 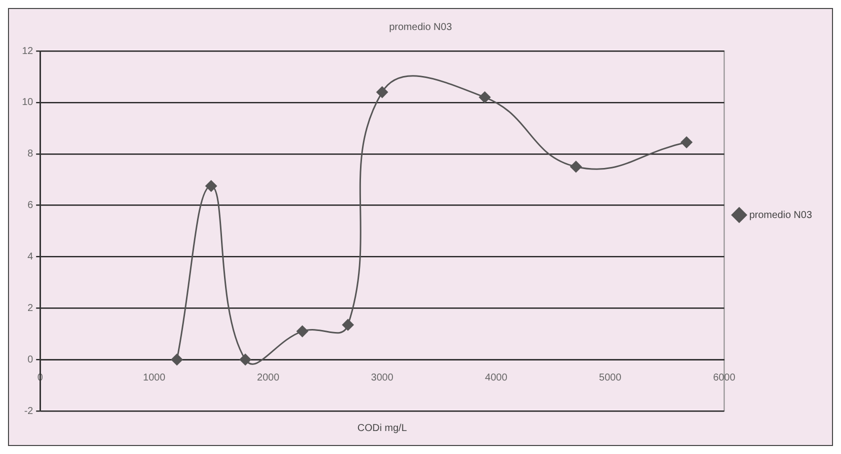 I want to click on y-tick-label: 2, so click(x=31, y=308).